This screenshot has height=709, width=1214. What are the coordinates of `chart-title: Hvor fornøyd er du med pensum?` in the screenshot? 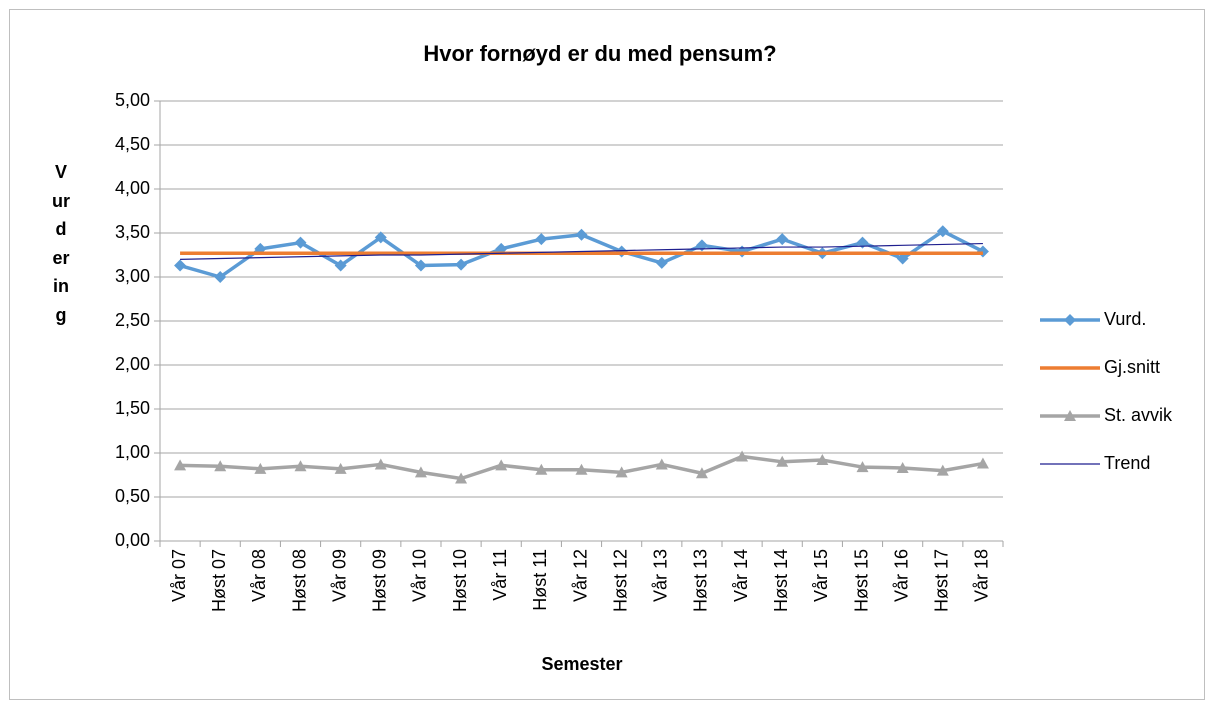 It's located at (599, 53).